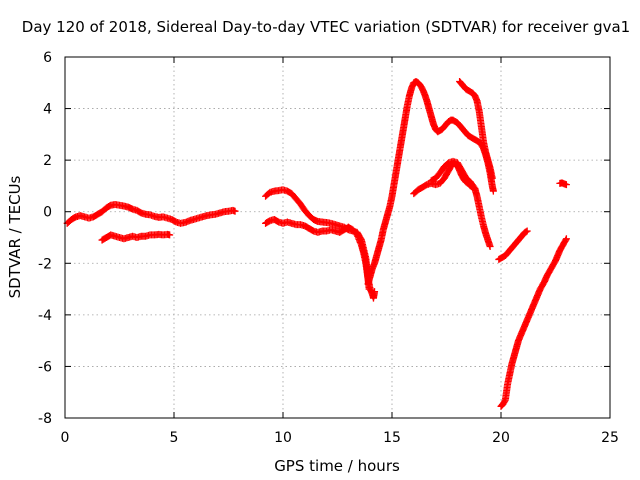 The width and height of the screenshot is (640, 480). Describe the element at coordinates (47, 213) in the screenshot. I see `y-tick-label: 0` at that location.